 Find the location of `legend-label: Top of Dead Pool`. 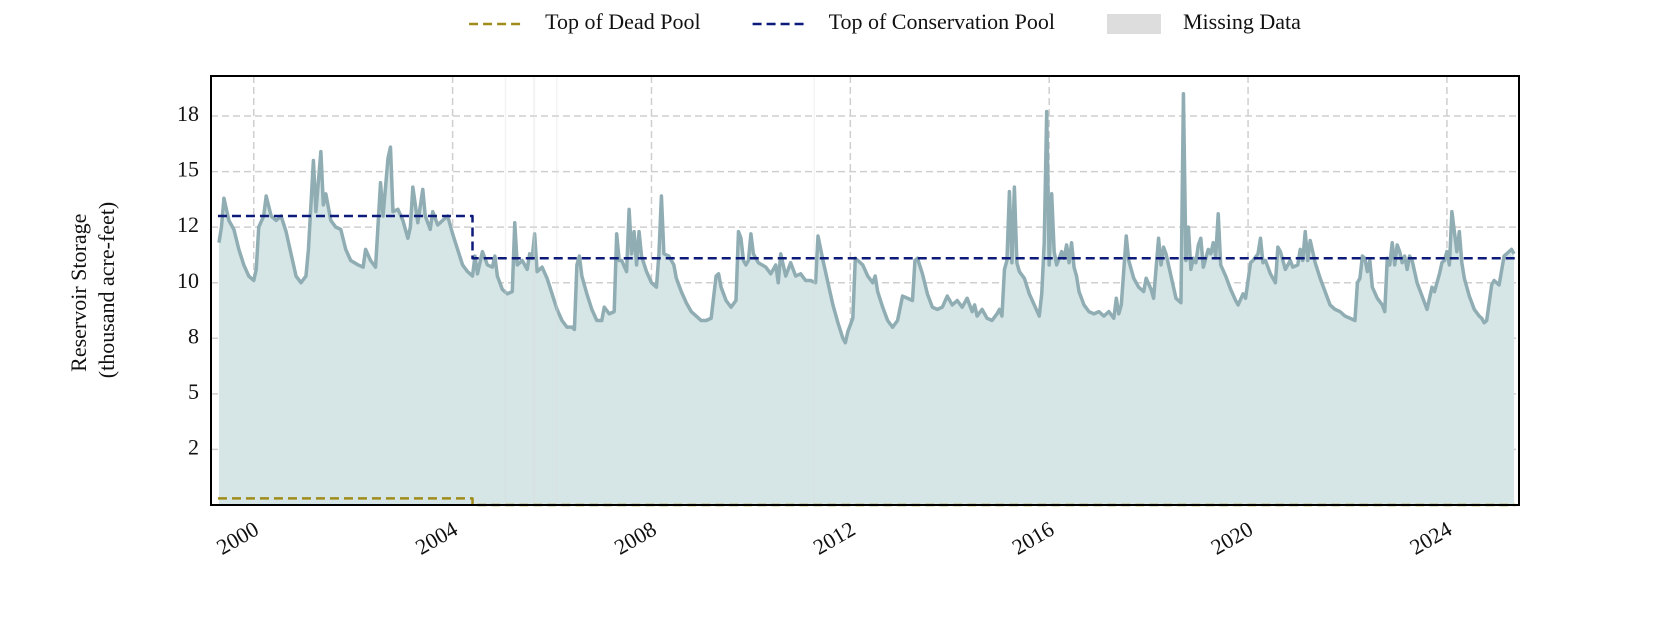

legend-label: Top of Dead Pool is located at coordinates (623, 21).